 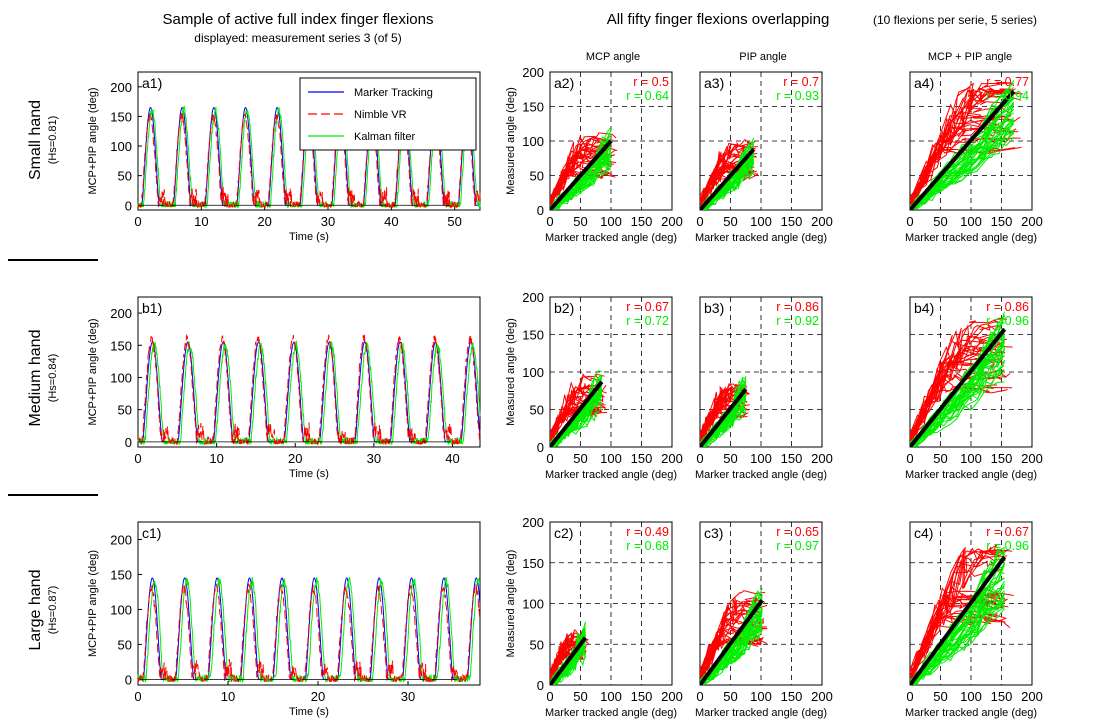 I want to click on x-tick-label: 30, so click(x=374, y=458).